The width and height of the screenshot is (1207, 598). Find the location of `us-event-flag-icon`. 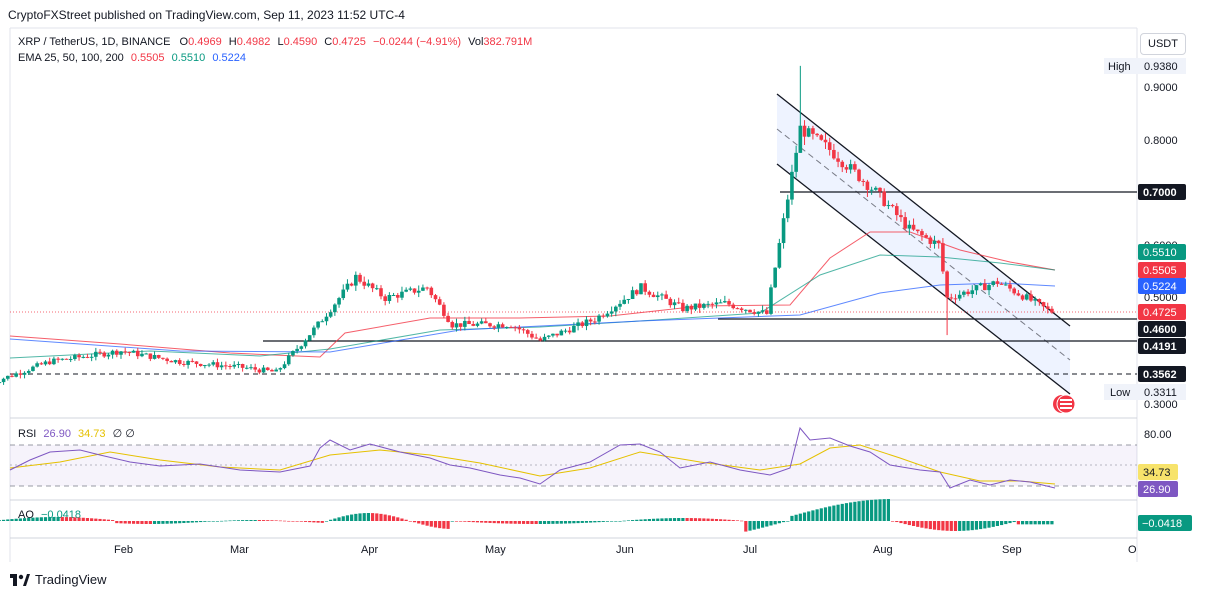

us-event-flag-icon is located at coordinates (1064, 404).